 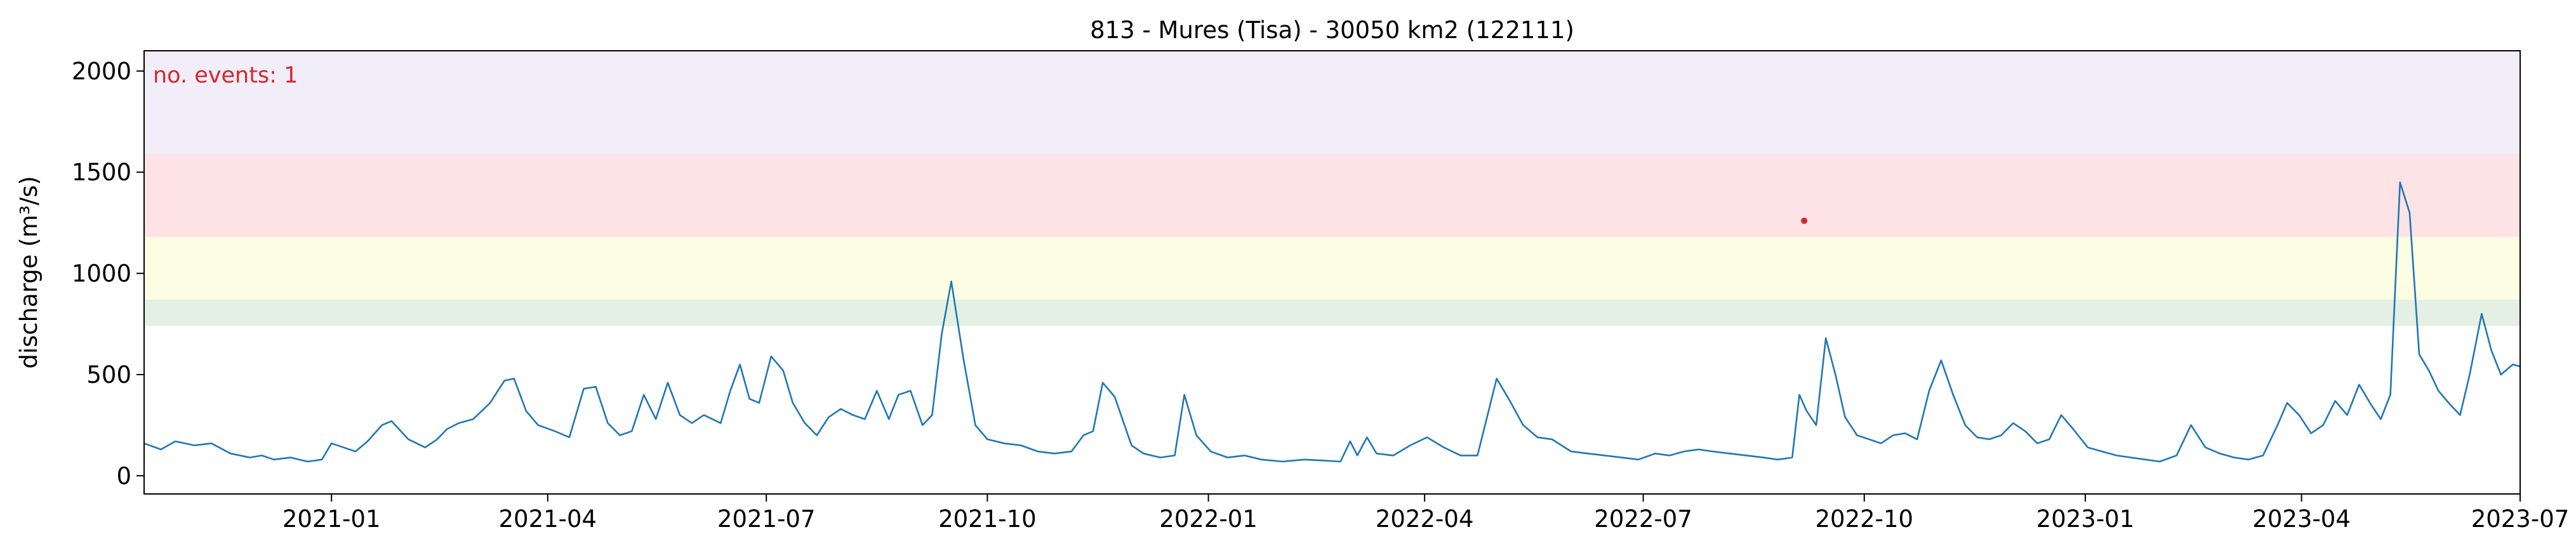 What do you see at coordinates (123, 476) in the screenshot?
I see `y-tick-label: 0` at bounding box center [123, 476].